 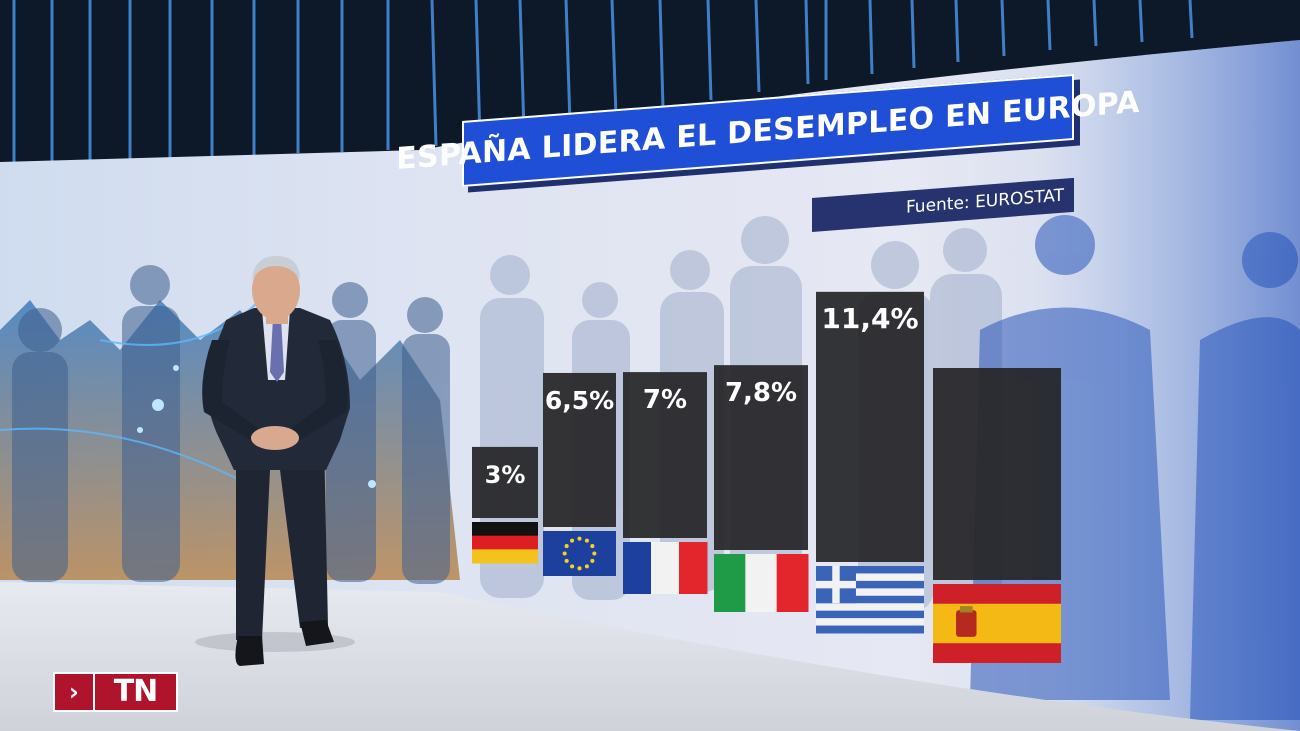 I want to click on flag-it-icon, so click(x=761, y=583).